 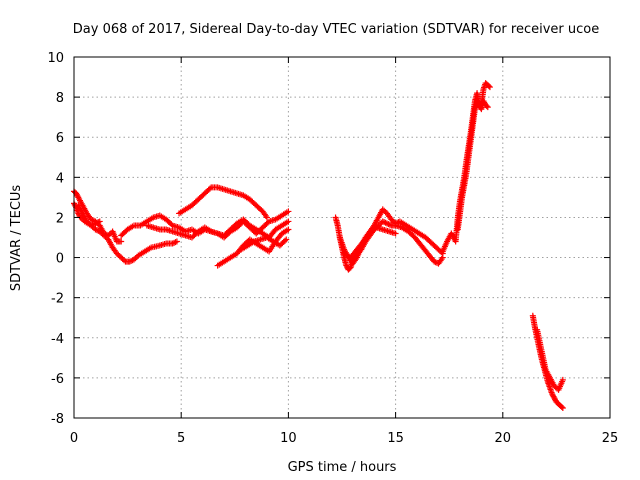 I want to click on x-tick-label: 25, so click(x=610, y=438).